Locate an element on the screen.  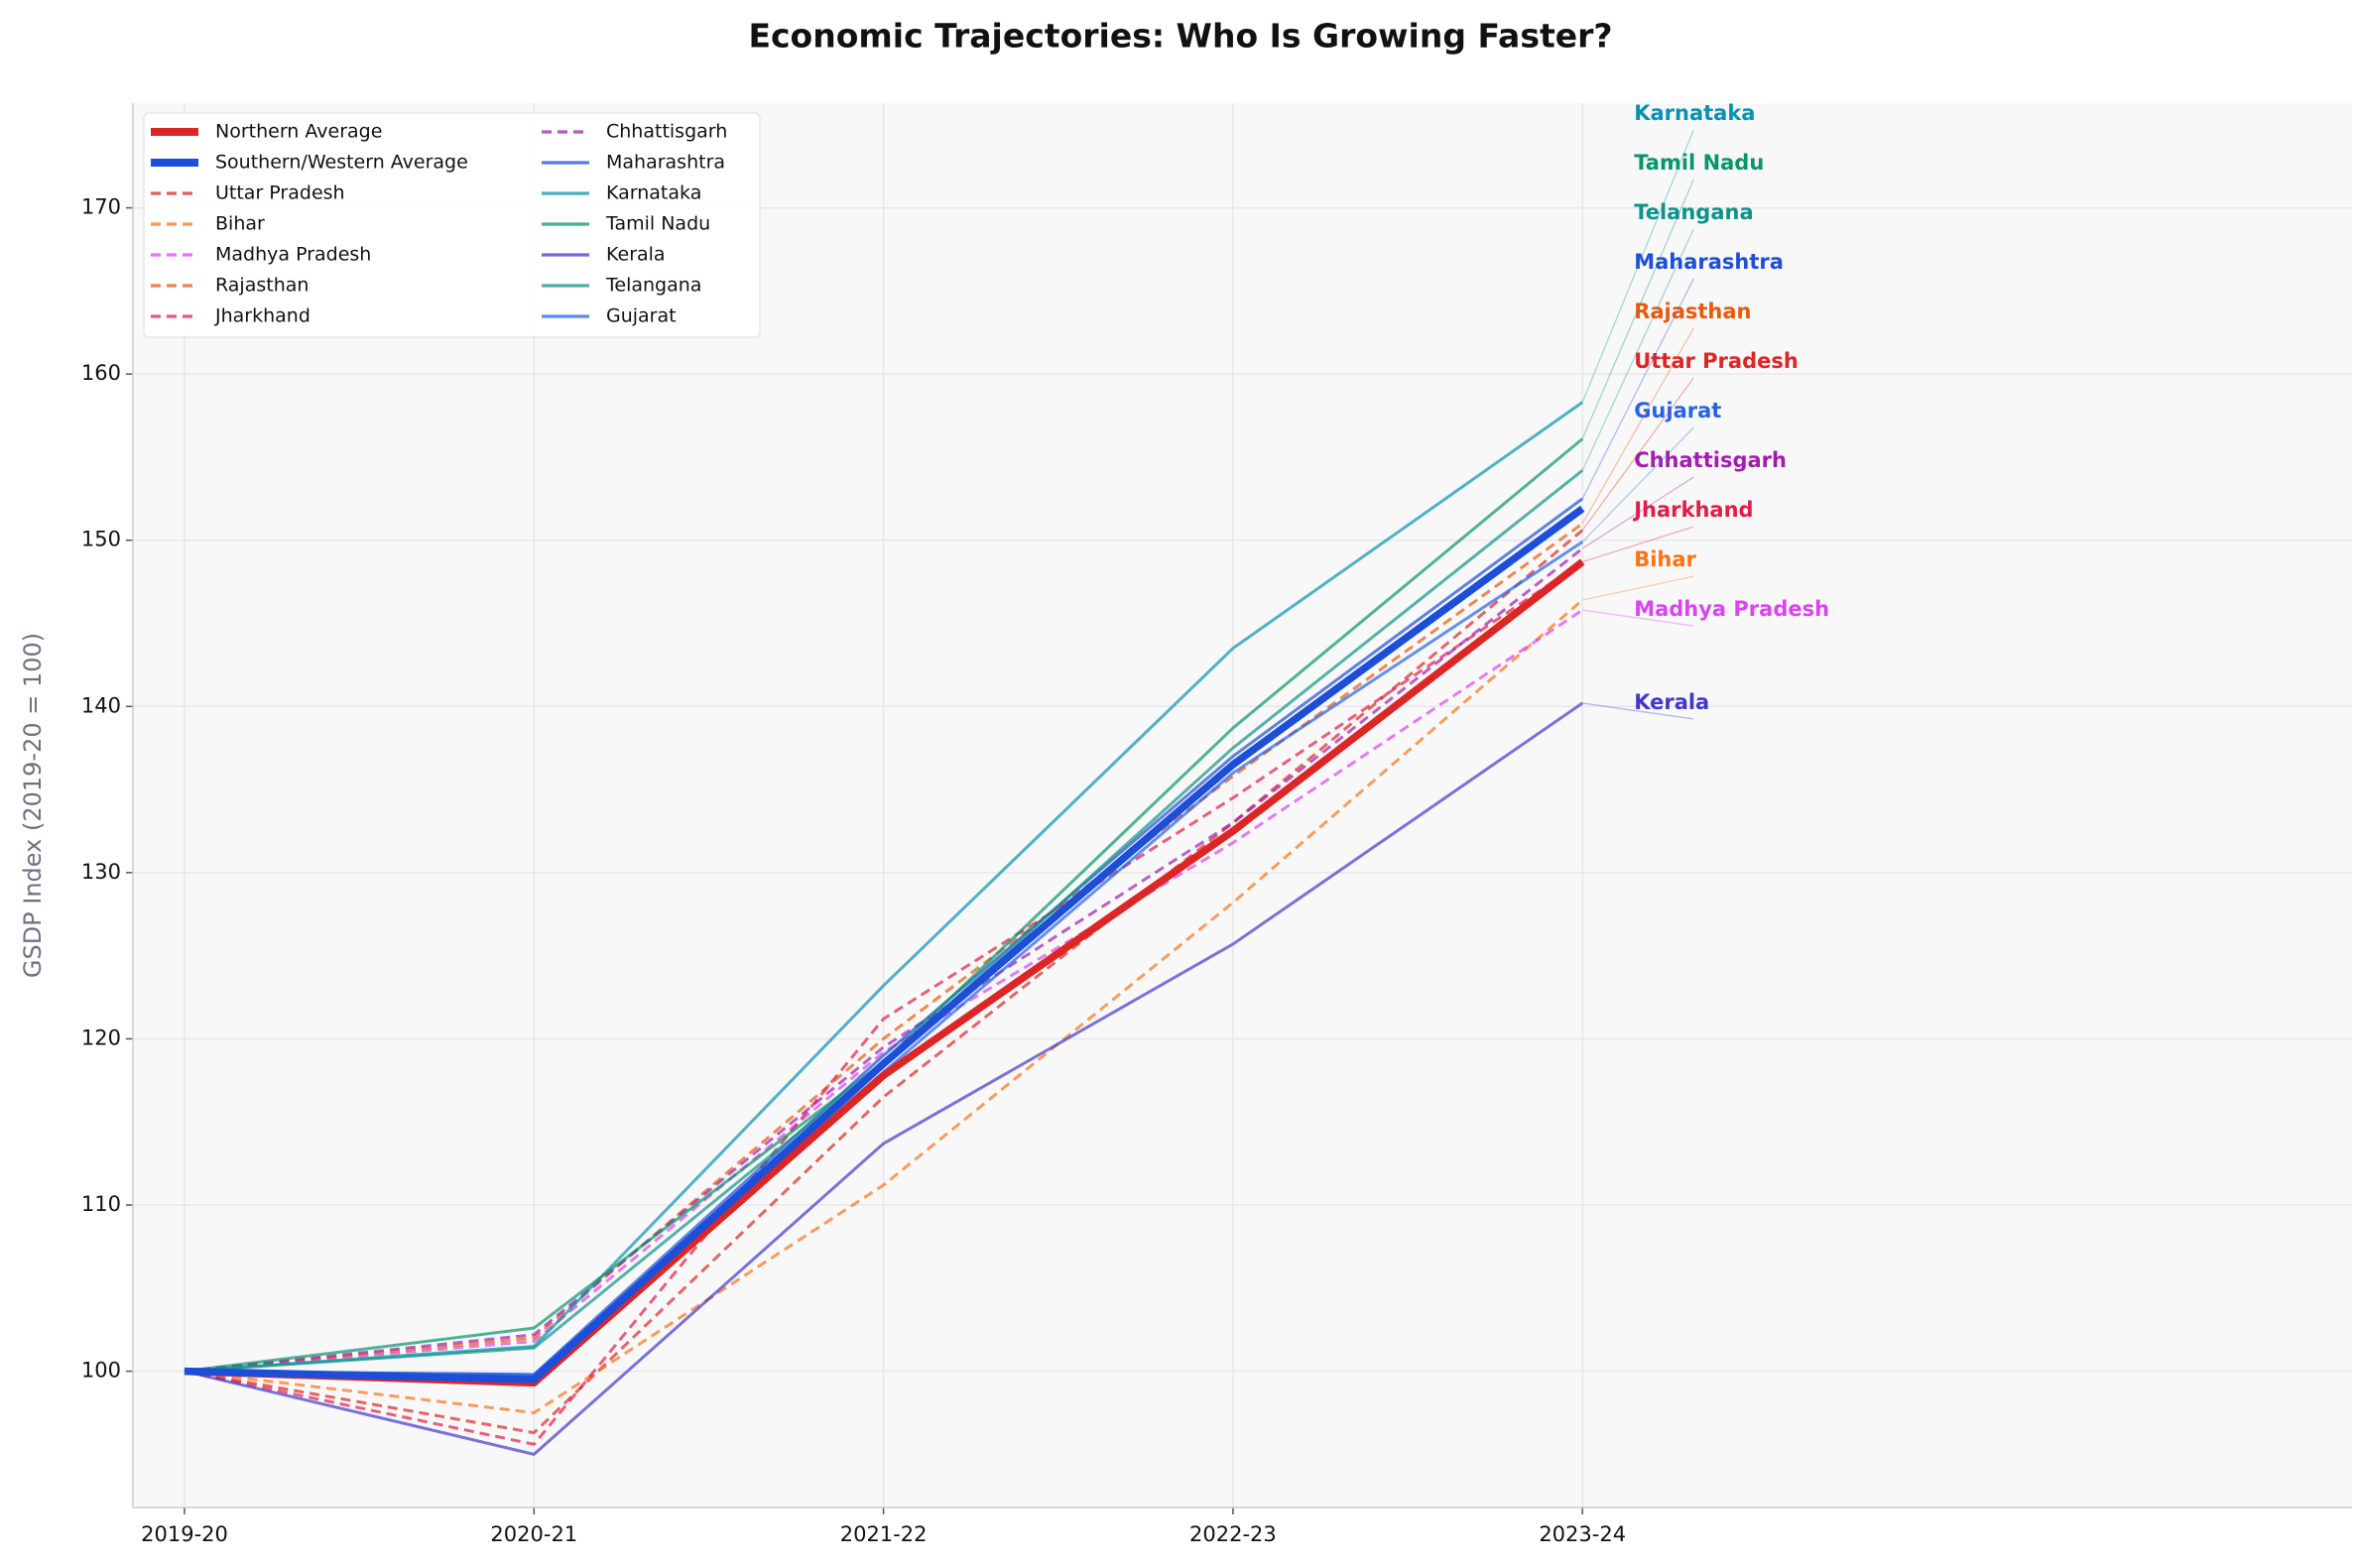
y-tick-label: 160 is located at coordinates (101, 373).